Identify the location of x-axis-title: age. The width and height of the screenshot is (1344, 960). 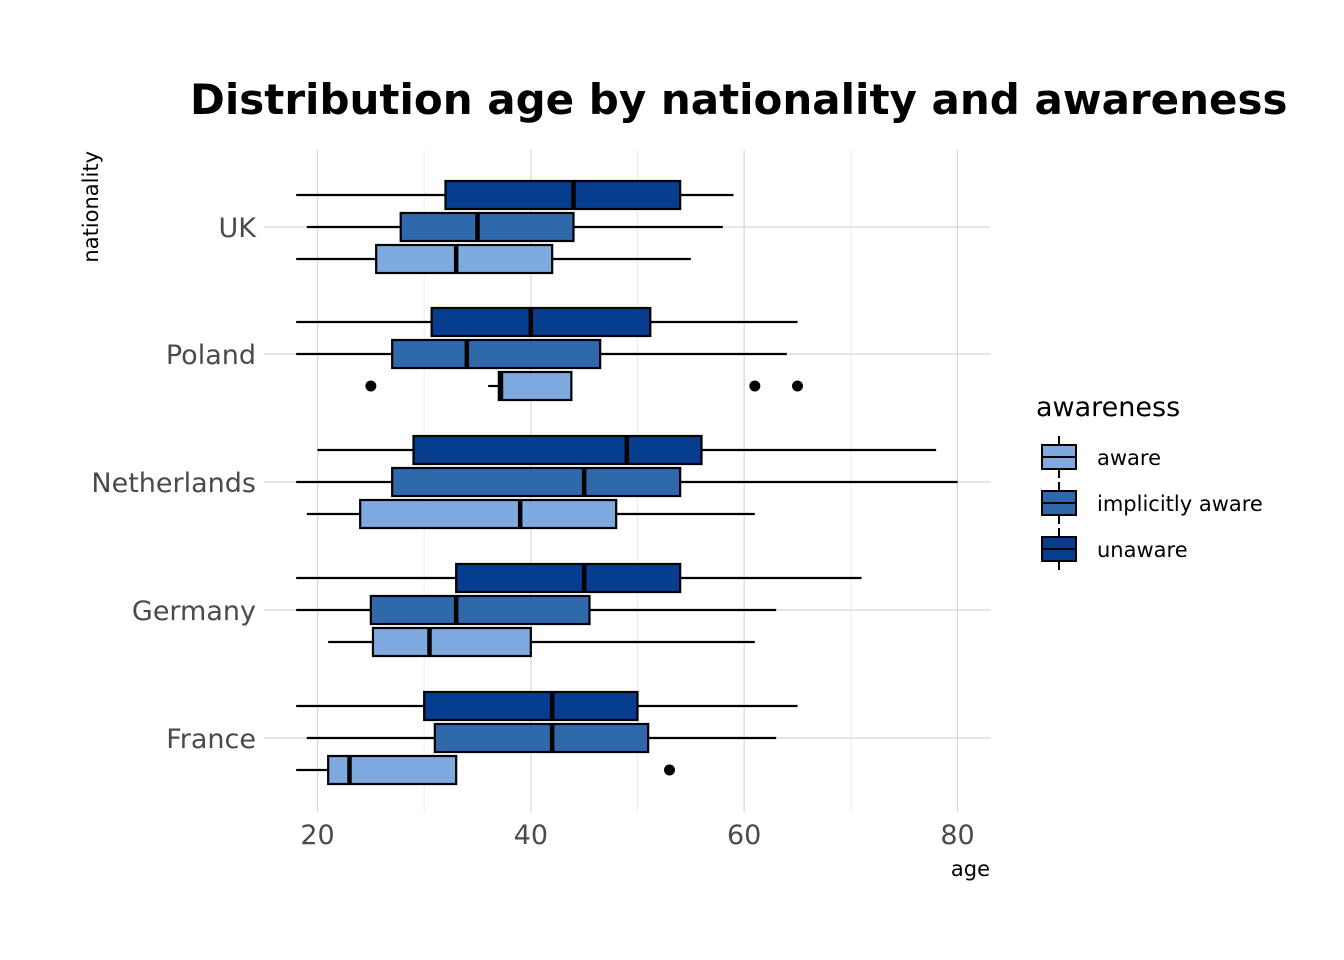
(970, 869).